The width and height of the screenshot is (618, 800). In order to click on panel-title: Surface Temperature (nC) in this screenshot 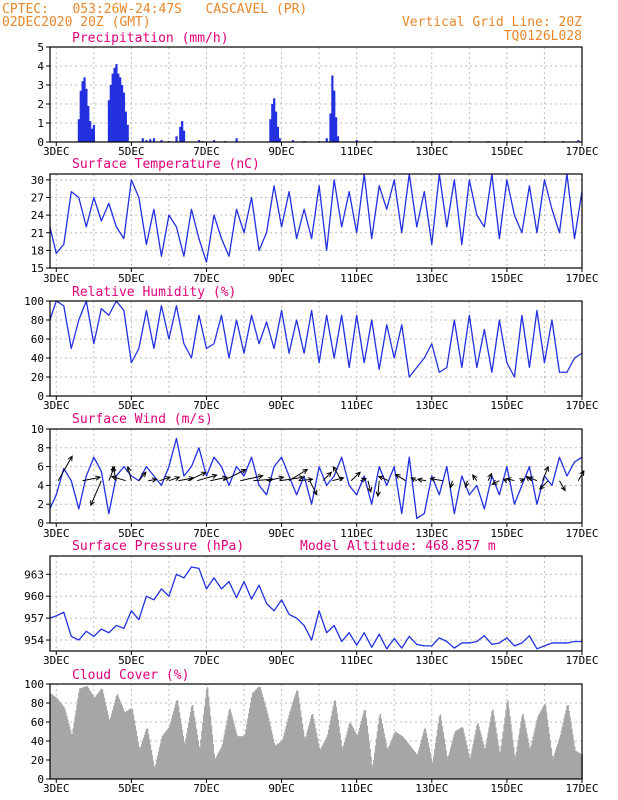, I will do `click(166, 164)`.